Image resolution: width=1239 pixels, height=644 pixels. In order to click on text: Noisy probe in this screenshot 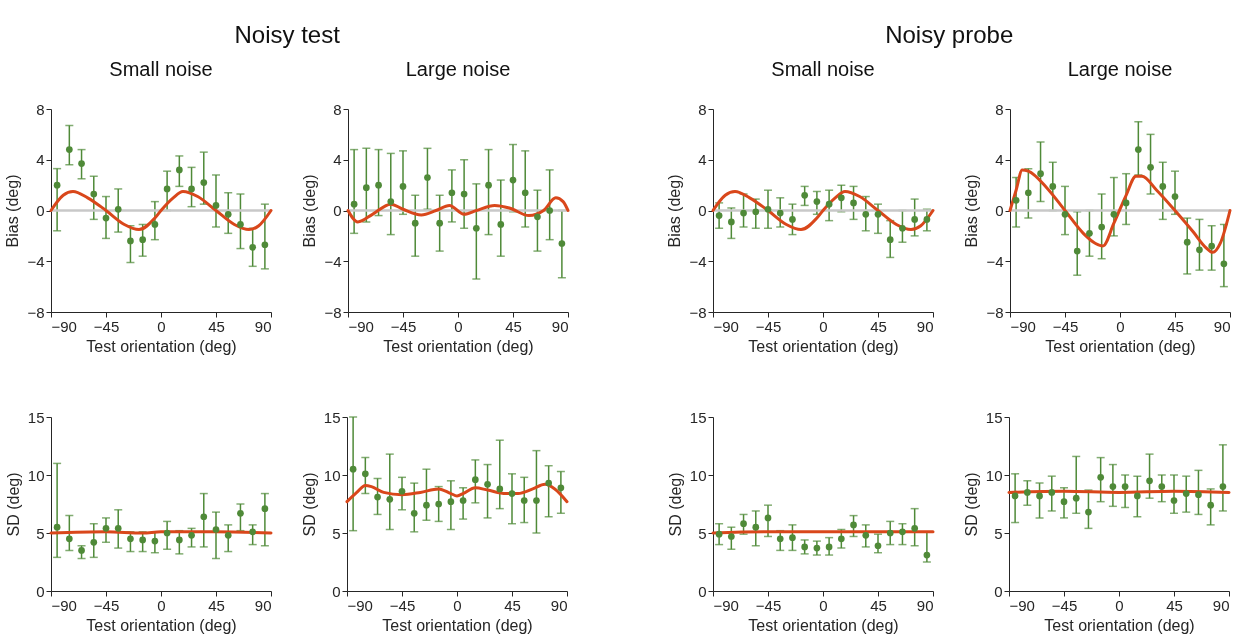, I will do `click(949, 34)`.